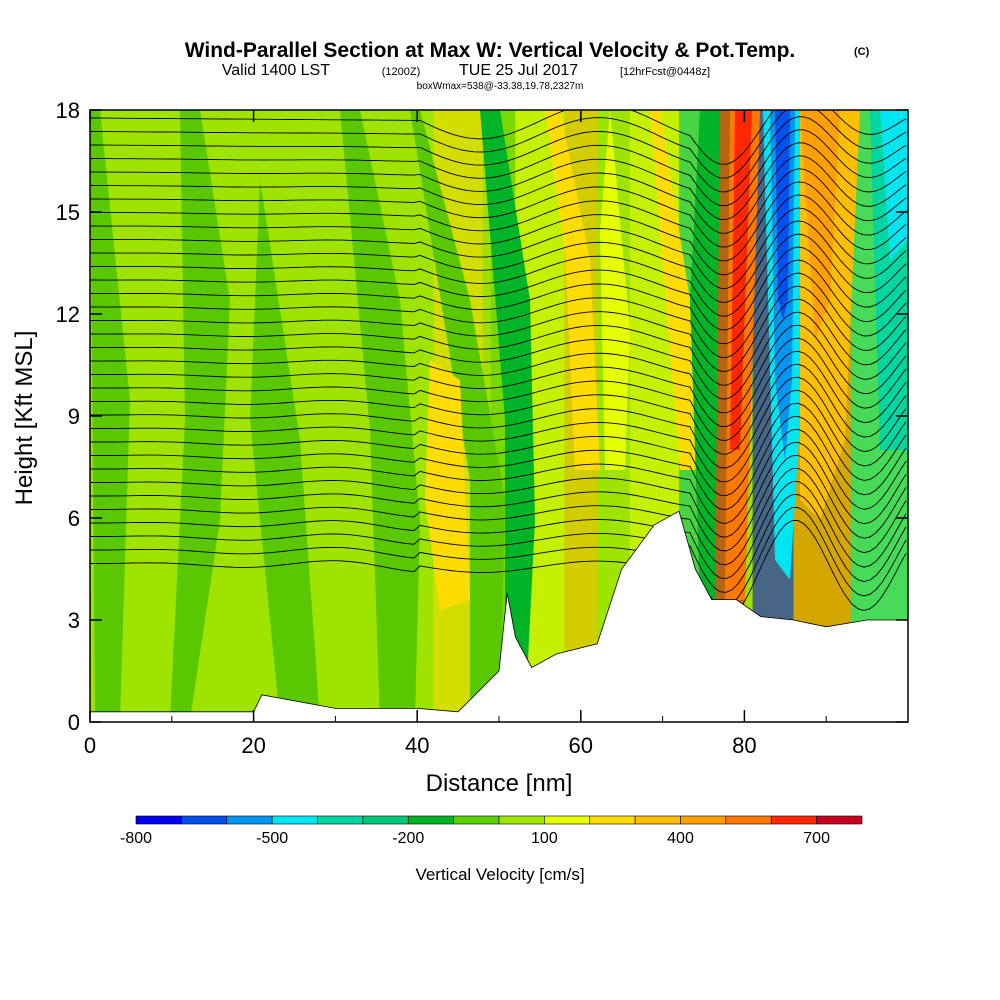 The height and width of the screenshot is (1000, 1000). I want to click on valid-time: Valid 1400 LST, so click(276, 70).